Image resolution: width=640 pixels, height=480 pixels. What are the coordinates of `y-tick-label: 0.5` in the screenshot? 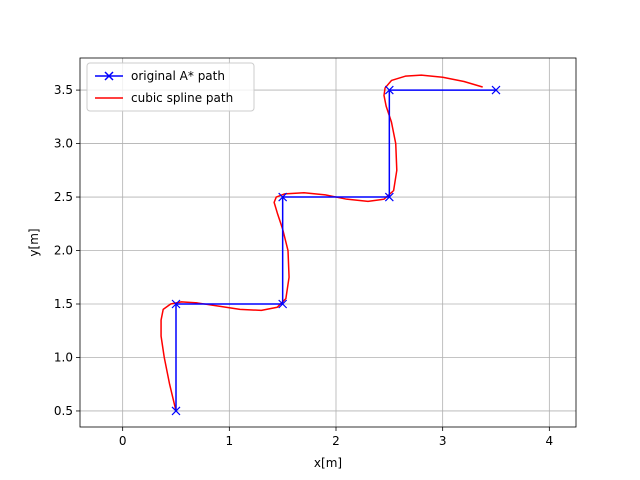 It's located at (63, 411).